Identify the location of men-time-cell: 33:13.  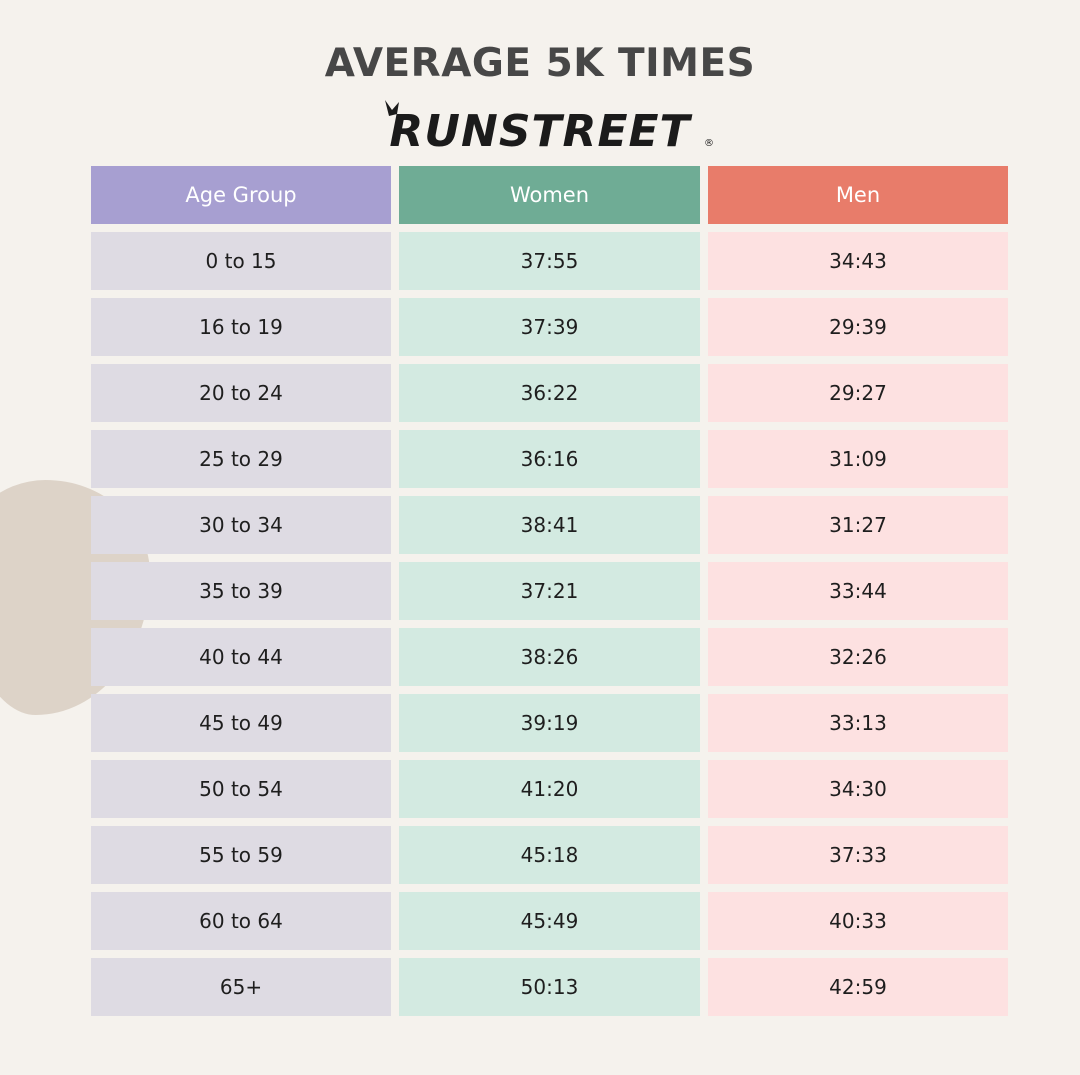
(858, 723).